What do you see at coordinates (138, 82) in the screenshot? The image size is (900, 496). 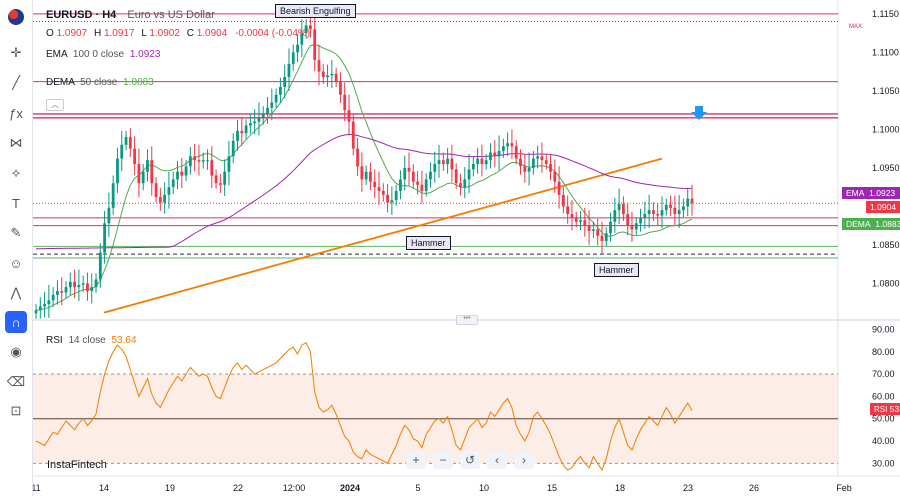 I see `dema-value: 1.0883` at bounding box center [138, 82].